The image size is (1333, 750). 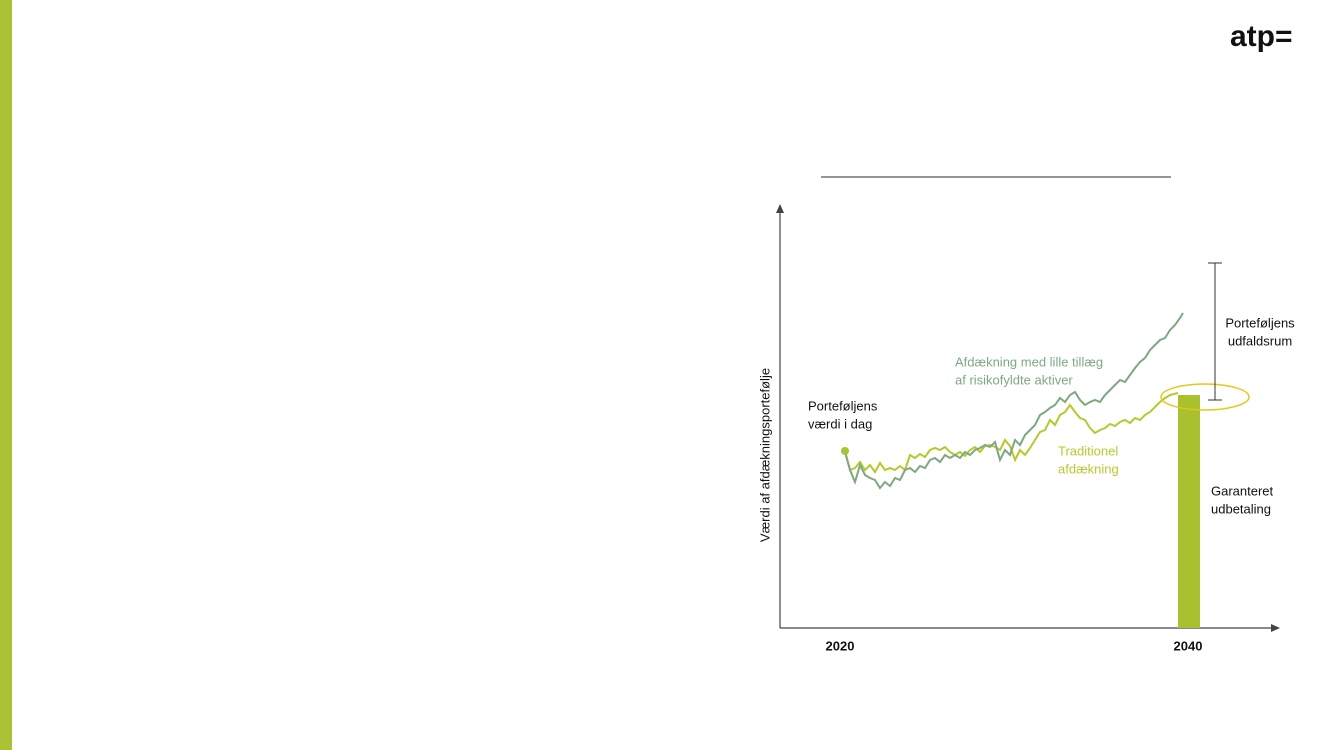 What do you see at coordinates (1205, 397) in the screenshot?
I see `end-ellipse` at bounding box center [1205, 397].